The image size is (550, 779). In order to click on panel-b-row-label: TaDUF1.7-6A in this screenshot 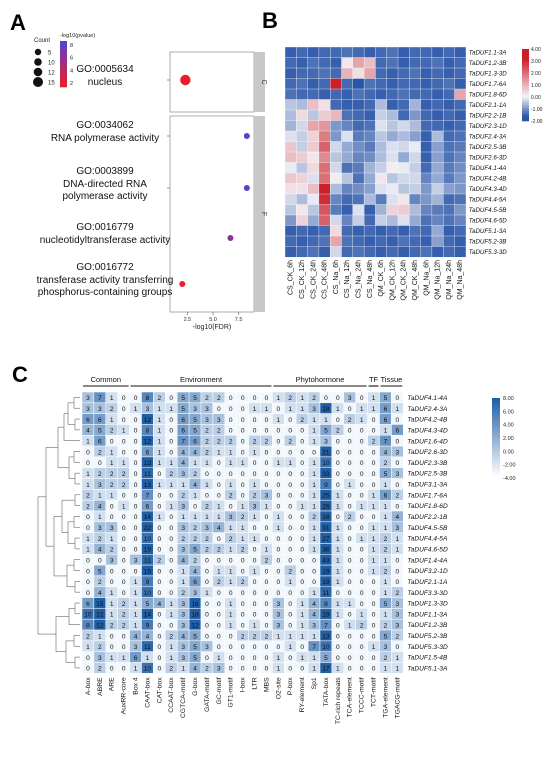, I will do `click(488, 84)`.